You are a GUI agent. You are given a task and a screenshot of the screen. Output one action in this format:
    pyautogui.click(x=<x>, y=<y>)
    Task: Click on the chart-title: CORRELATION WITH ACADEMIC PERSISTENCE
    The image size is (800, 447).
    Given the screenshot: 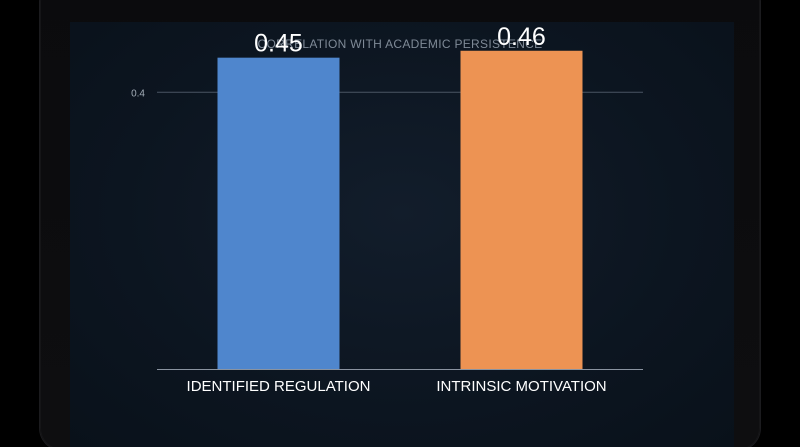 What is the action you would take?
    pyautogui.click(x=400, y=44)
    